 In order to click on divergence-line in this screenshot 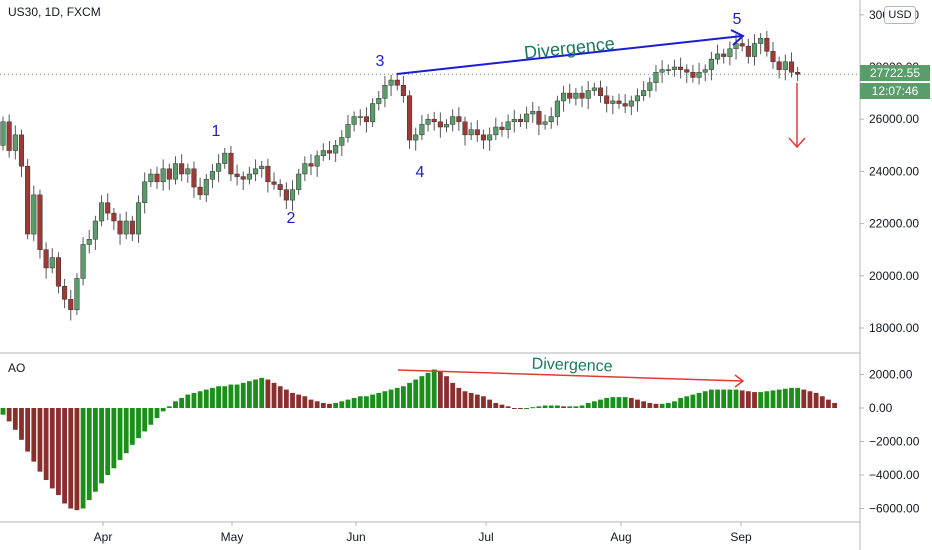, I will do `click(569, 55)`.